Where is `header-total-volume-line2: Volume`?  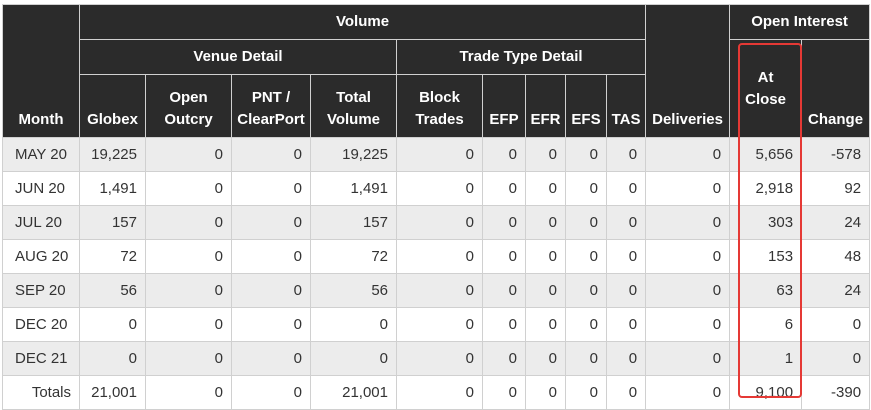
header-total-volume-line2: Volume is located at coordinates (353, 119).